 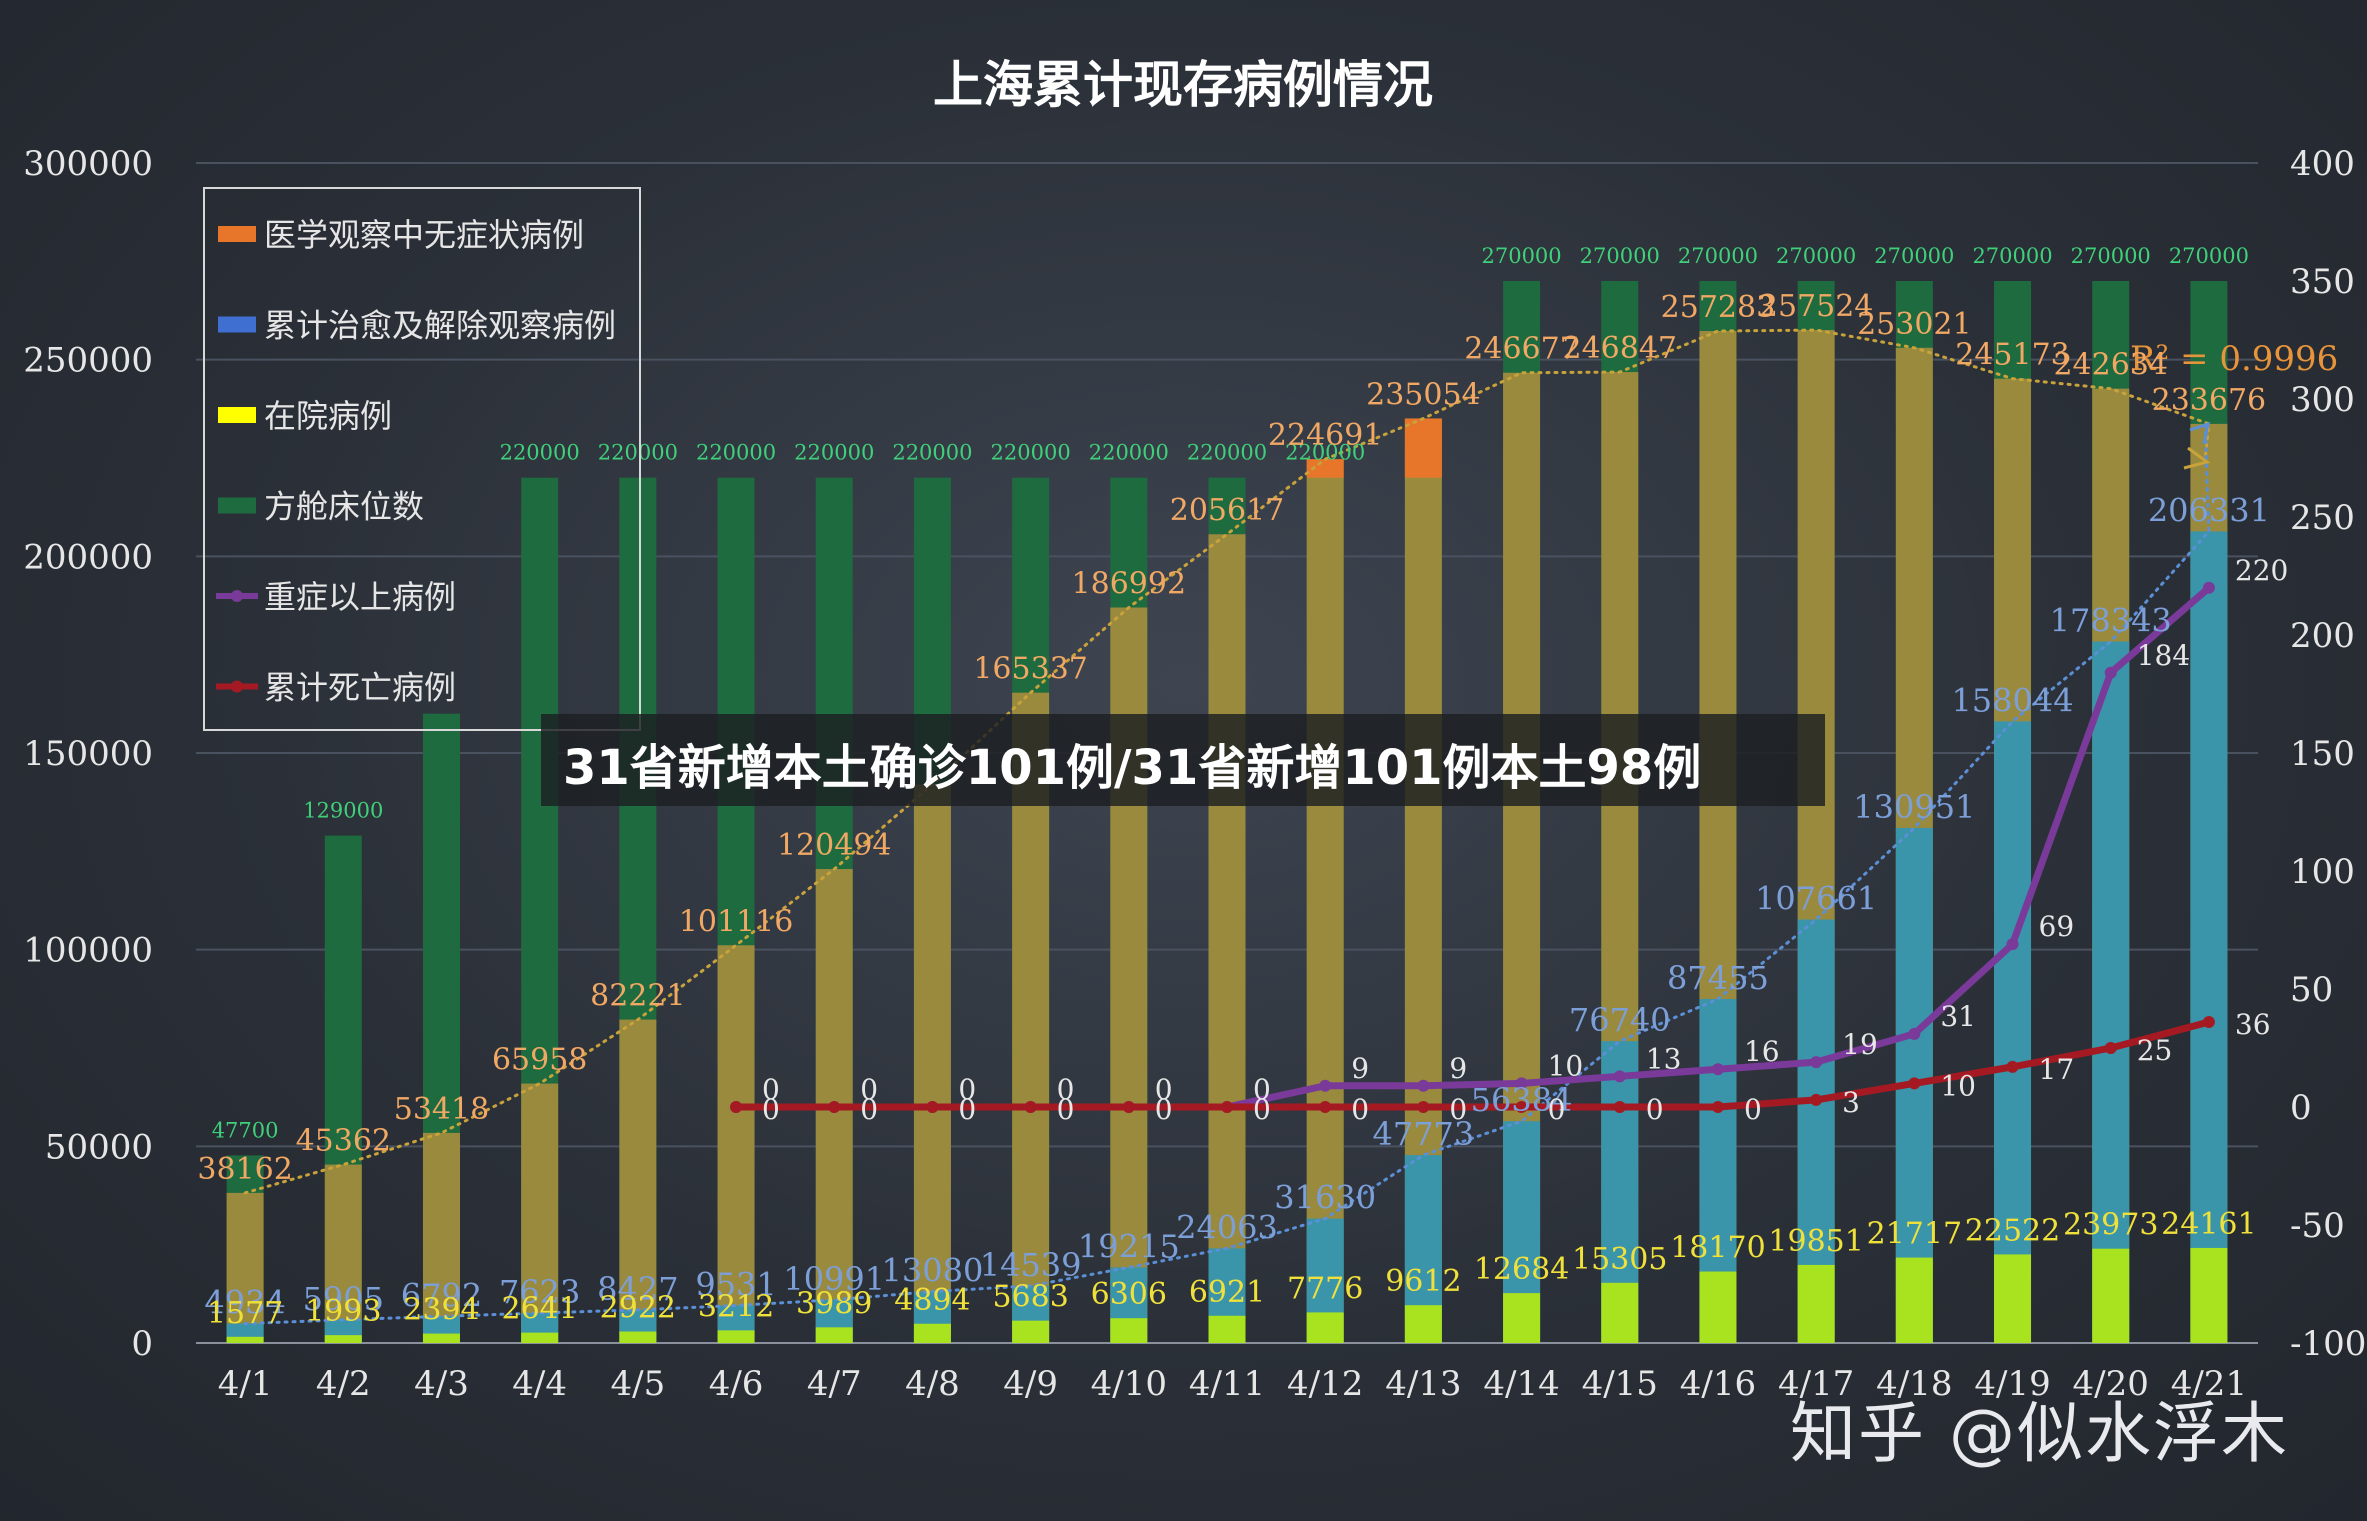 I want to click on data-label-asymptomatic: 65958, so click(x=539, y=1060).